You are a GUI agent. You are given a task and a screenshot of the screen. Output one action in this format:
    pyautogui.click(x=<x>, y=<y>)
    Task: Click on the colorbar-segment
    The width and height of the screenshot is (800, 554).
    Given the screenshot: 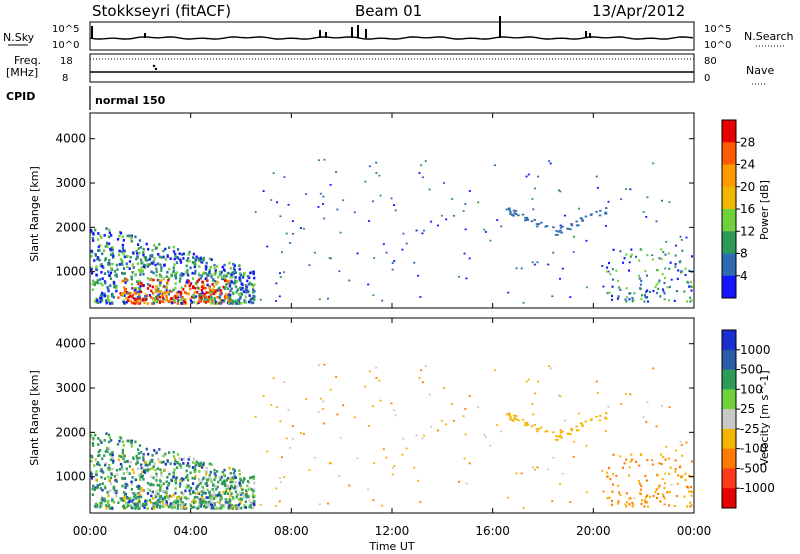 What is the action you would take?
    pyautogui.click(x=729, y=399)
    